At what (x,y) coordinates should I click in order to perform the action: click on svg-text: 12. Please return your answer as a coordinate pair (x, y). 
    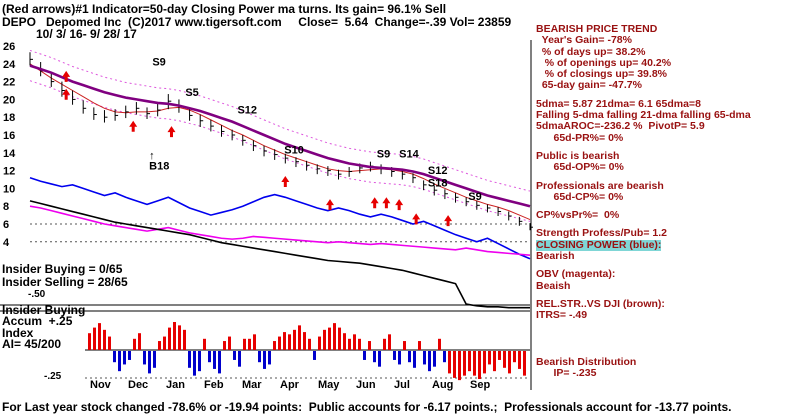
    Looking at the image, I should click on (9, 172).